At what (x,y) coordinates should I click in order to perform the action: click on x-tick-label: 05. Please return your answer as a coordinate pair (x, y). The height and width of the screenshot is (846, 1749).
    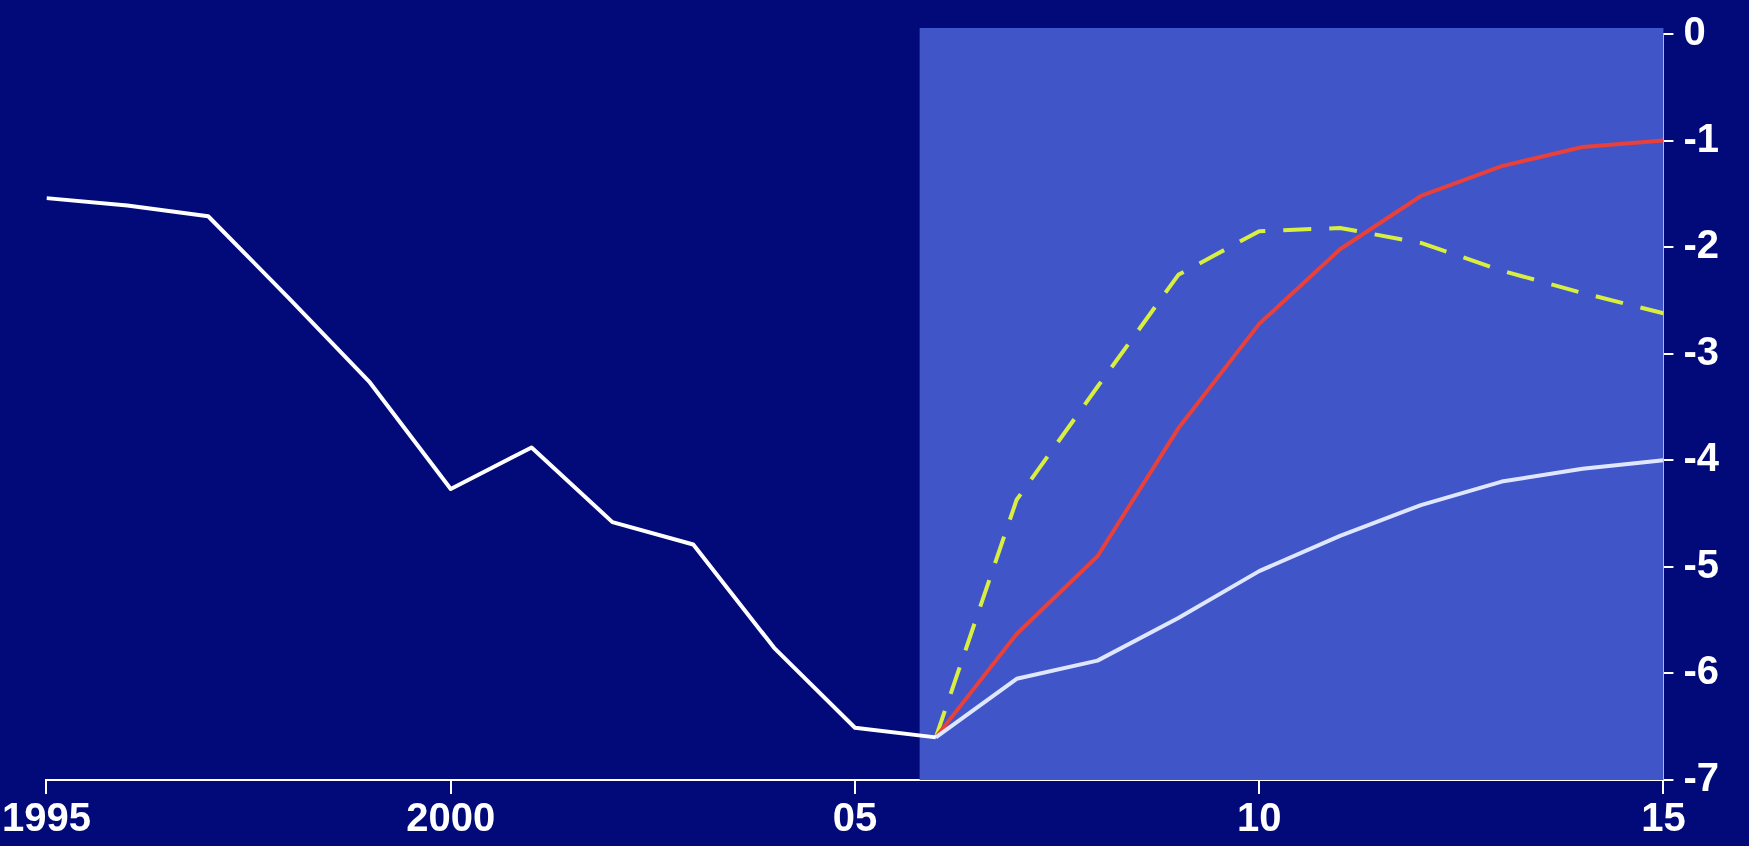
    Looking at the image, I should click on (855, 817).